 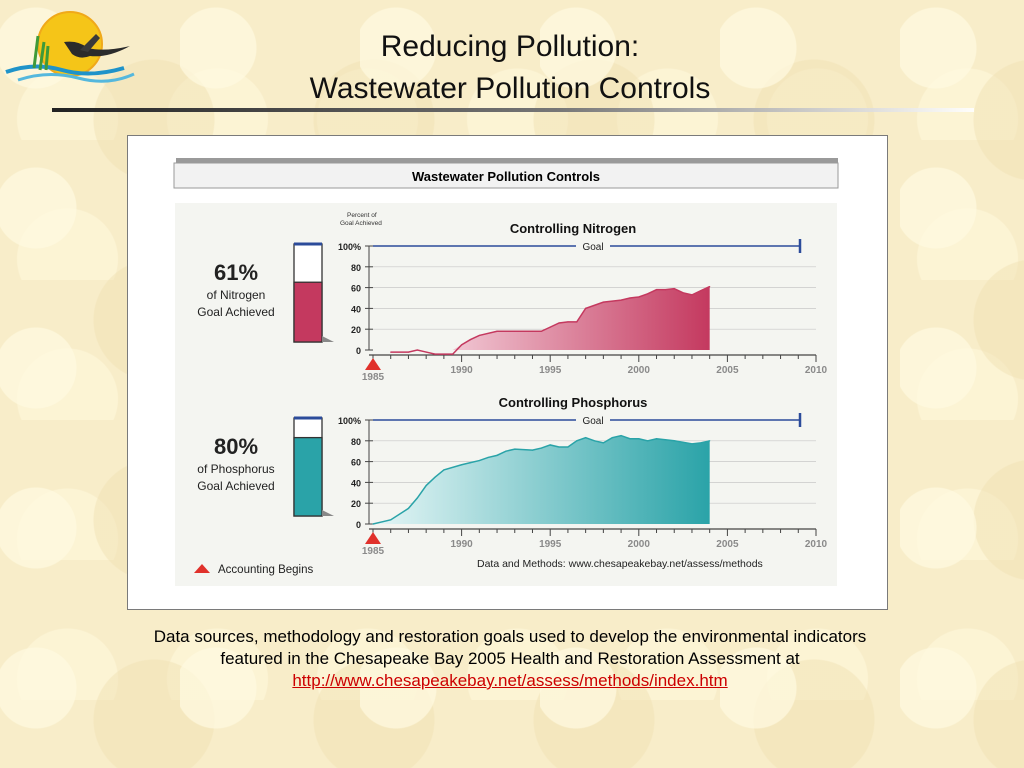 What do you see at coordinates (573, 402) in the screenshot?
I see `chart-title-phosphorus: Controlling Phosphorus` at bounding box center [573, 402].